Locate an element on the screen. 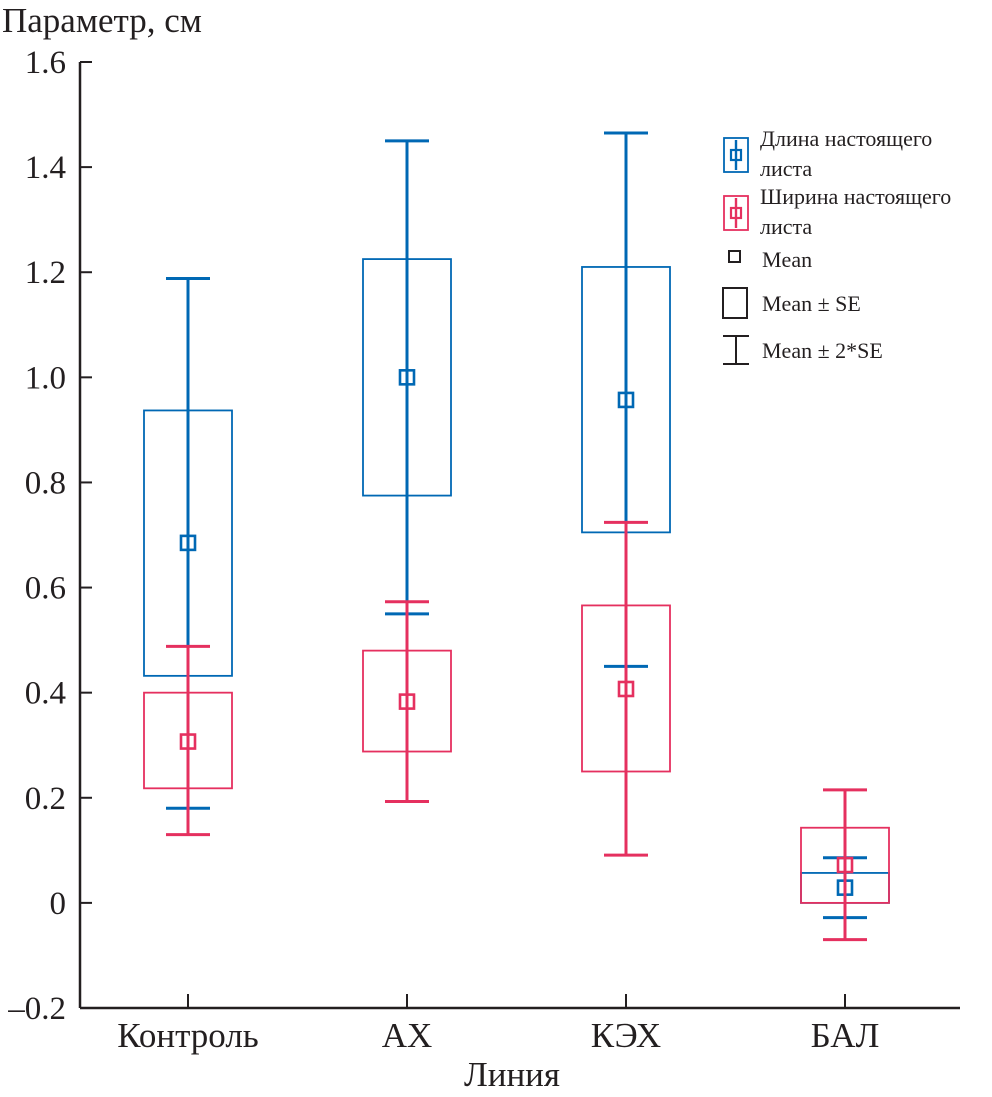 The width and height of the screenshot is (992, 1097). y-axis-title: Параметр, см is located at coordinates (102, 20).